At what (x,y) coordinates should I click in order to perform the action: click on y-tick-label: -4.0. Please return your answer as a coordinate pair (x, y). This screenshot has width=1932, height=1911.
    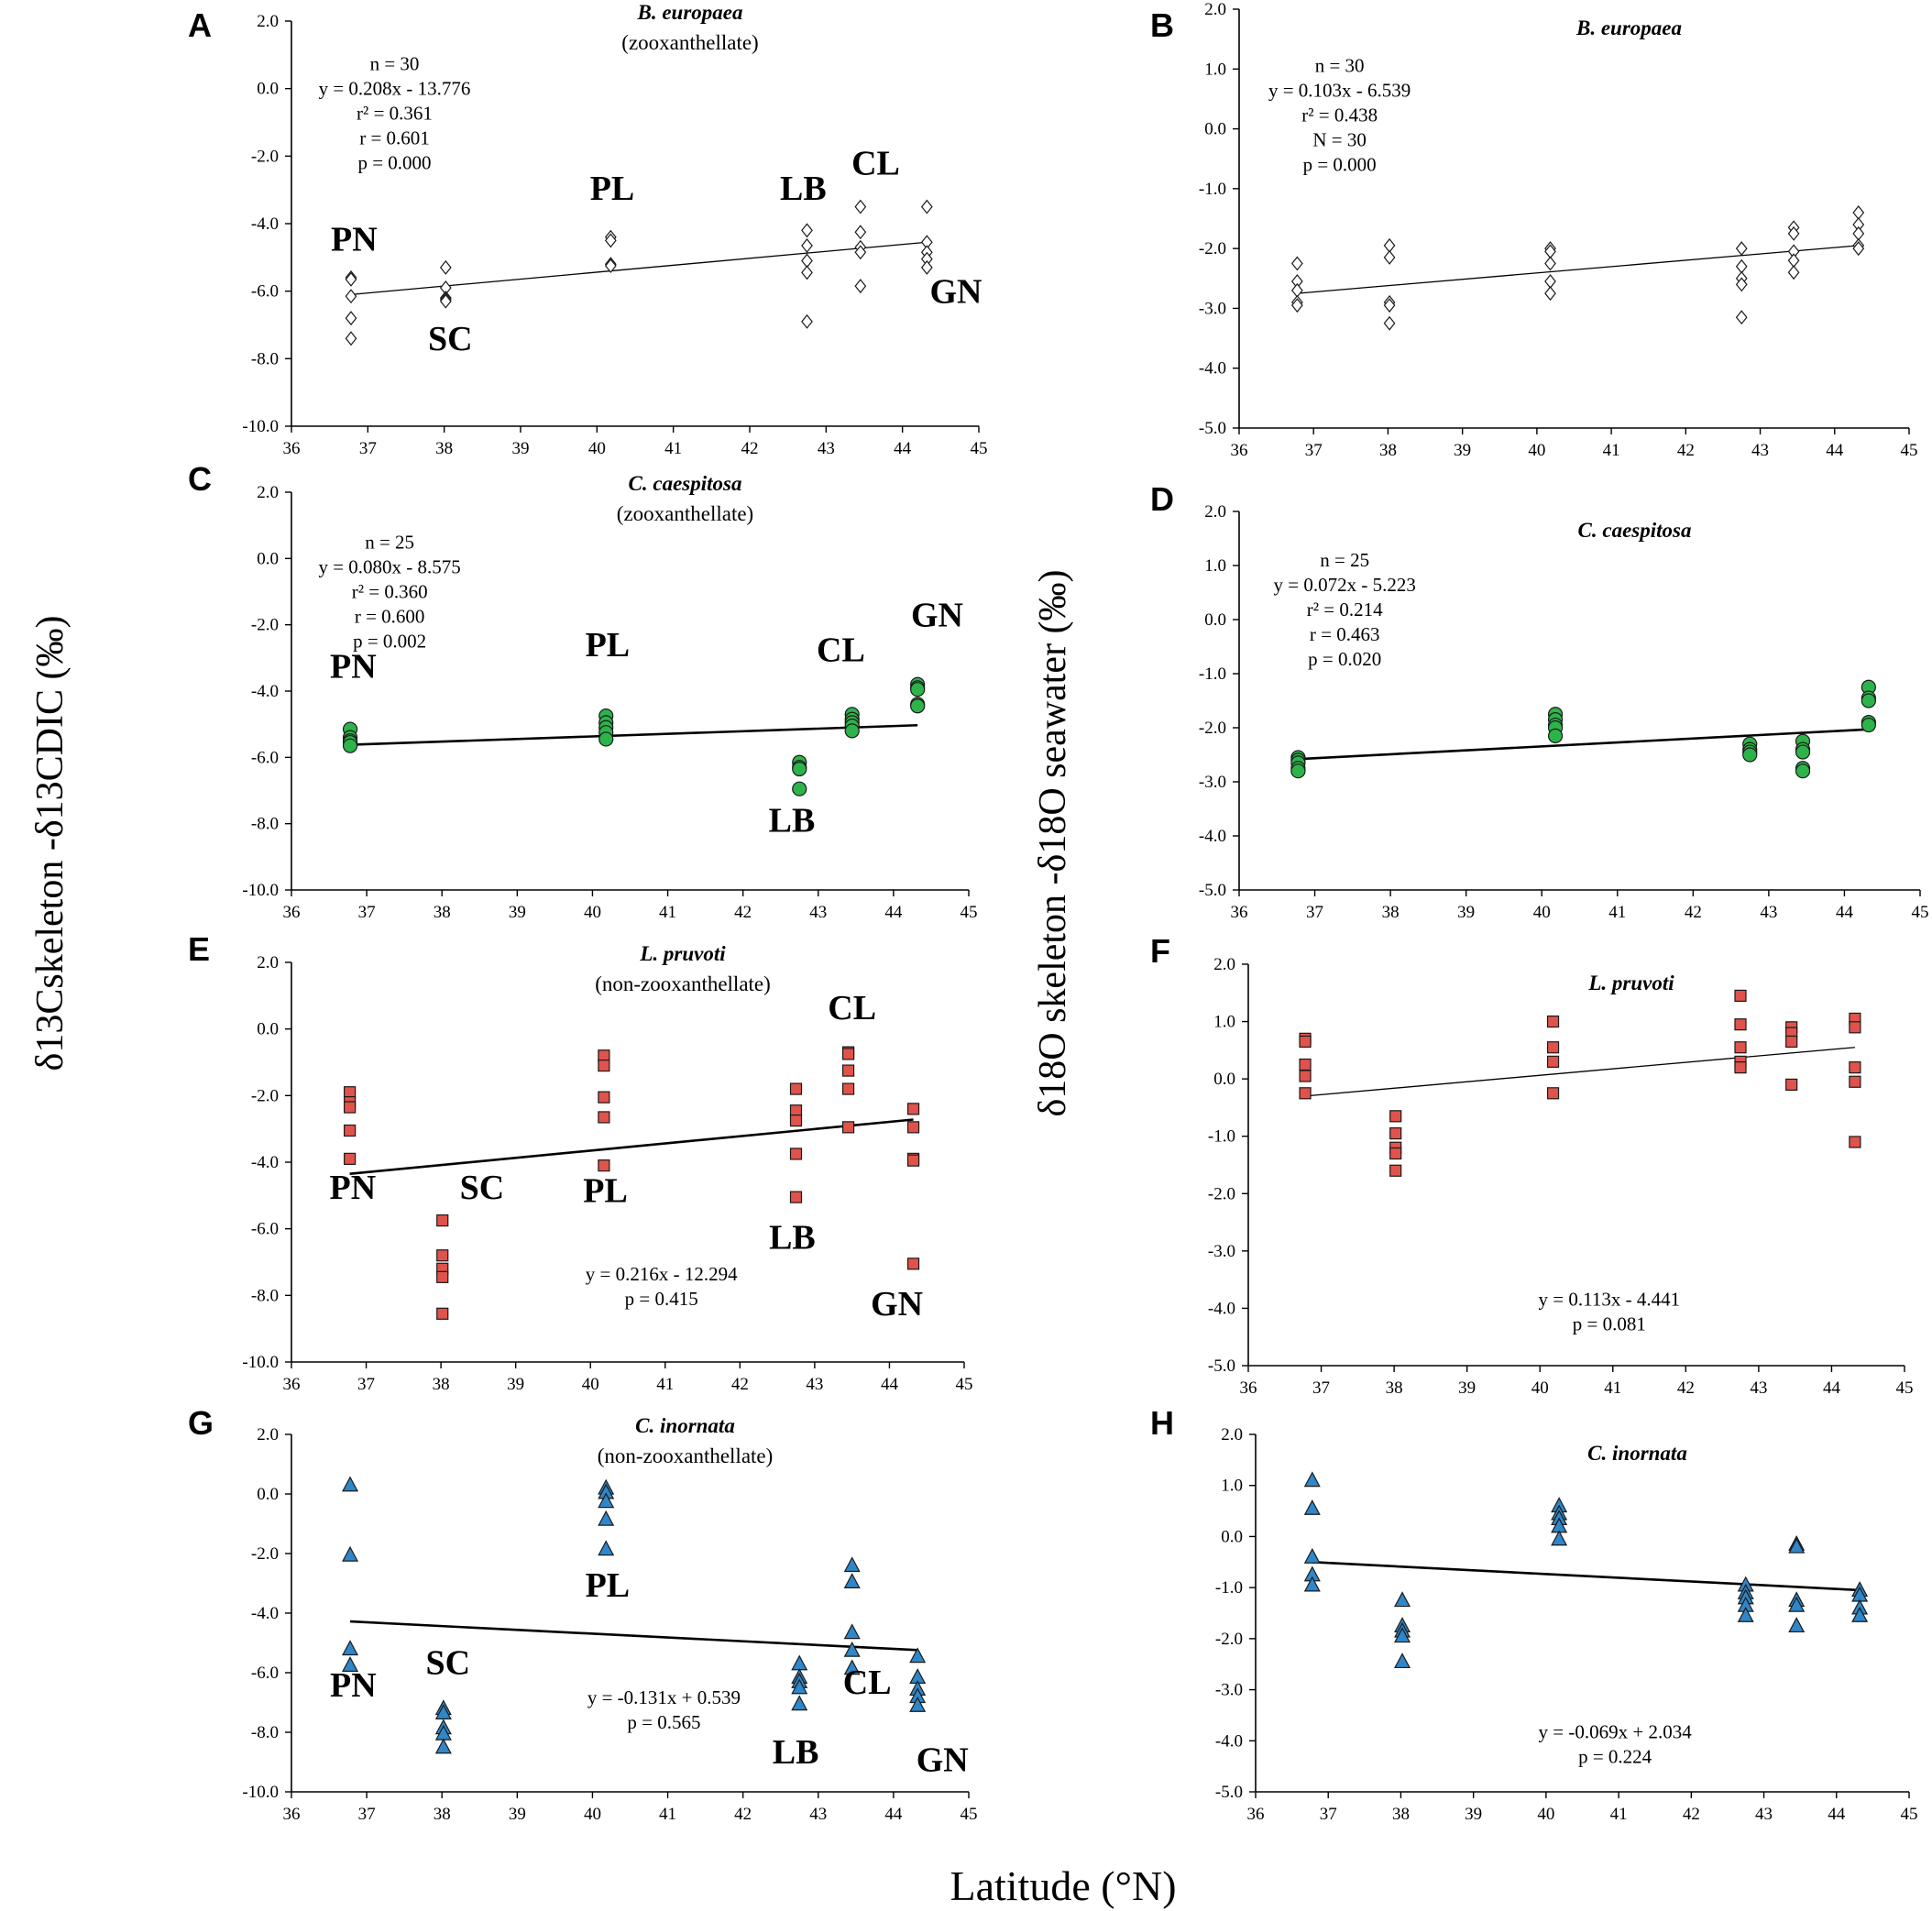
    Looking at the image, I should click on (265, 691).